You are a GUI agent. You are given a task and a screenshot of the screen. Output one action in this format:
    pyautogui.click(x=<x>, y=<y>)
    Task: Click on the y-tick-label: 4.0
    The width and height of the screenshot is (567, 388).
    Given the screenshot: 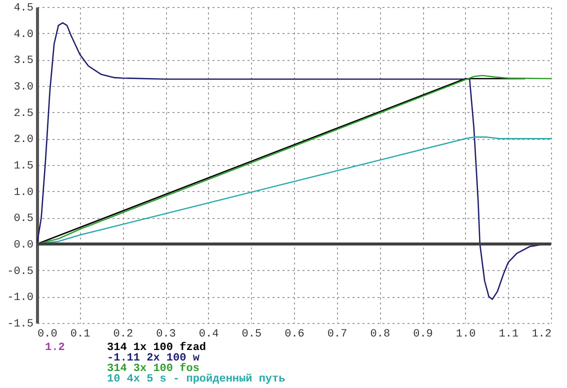 What is the action you would take?
    pyautogui.click(x=24, y=34)
    